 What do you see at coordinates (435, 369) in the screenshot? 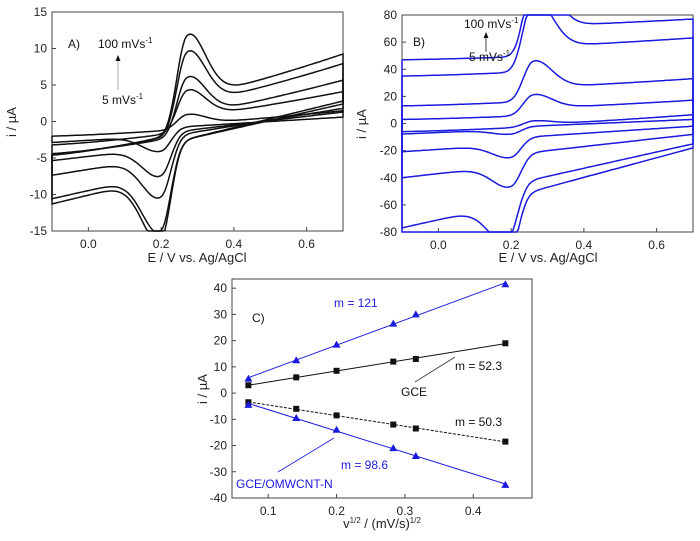
I see `gce-arrow` at bounding box center [435, 369].